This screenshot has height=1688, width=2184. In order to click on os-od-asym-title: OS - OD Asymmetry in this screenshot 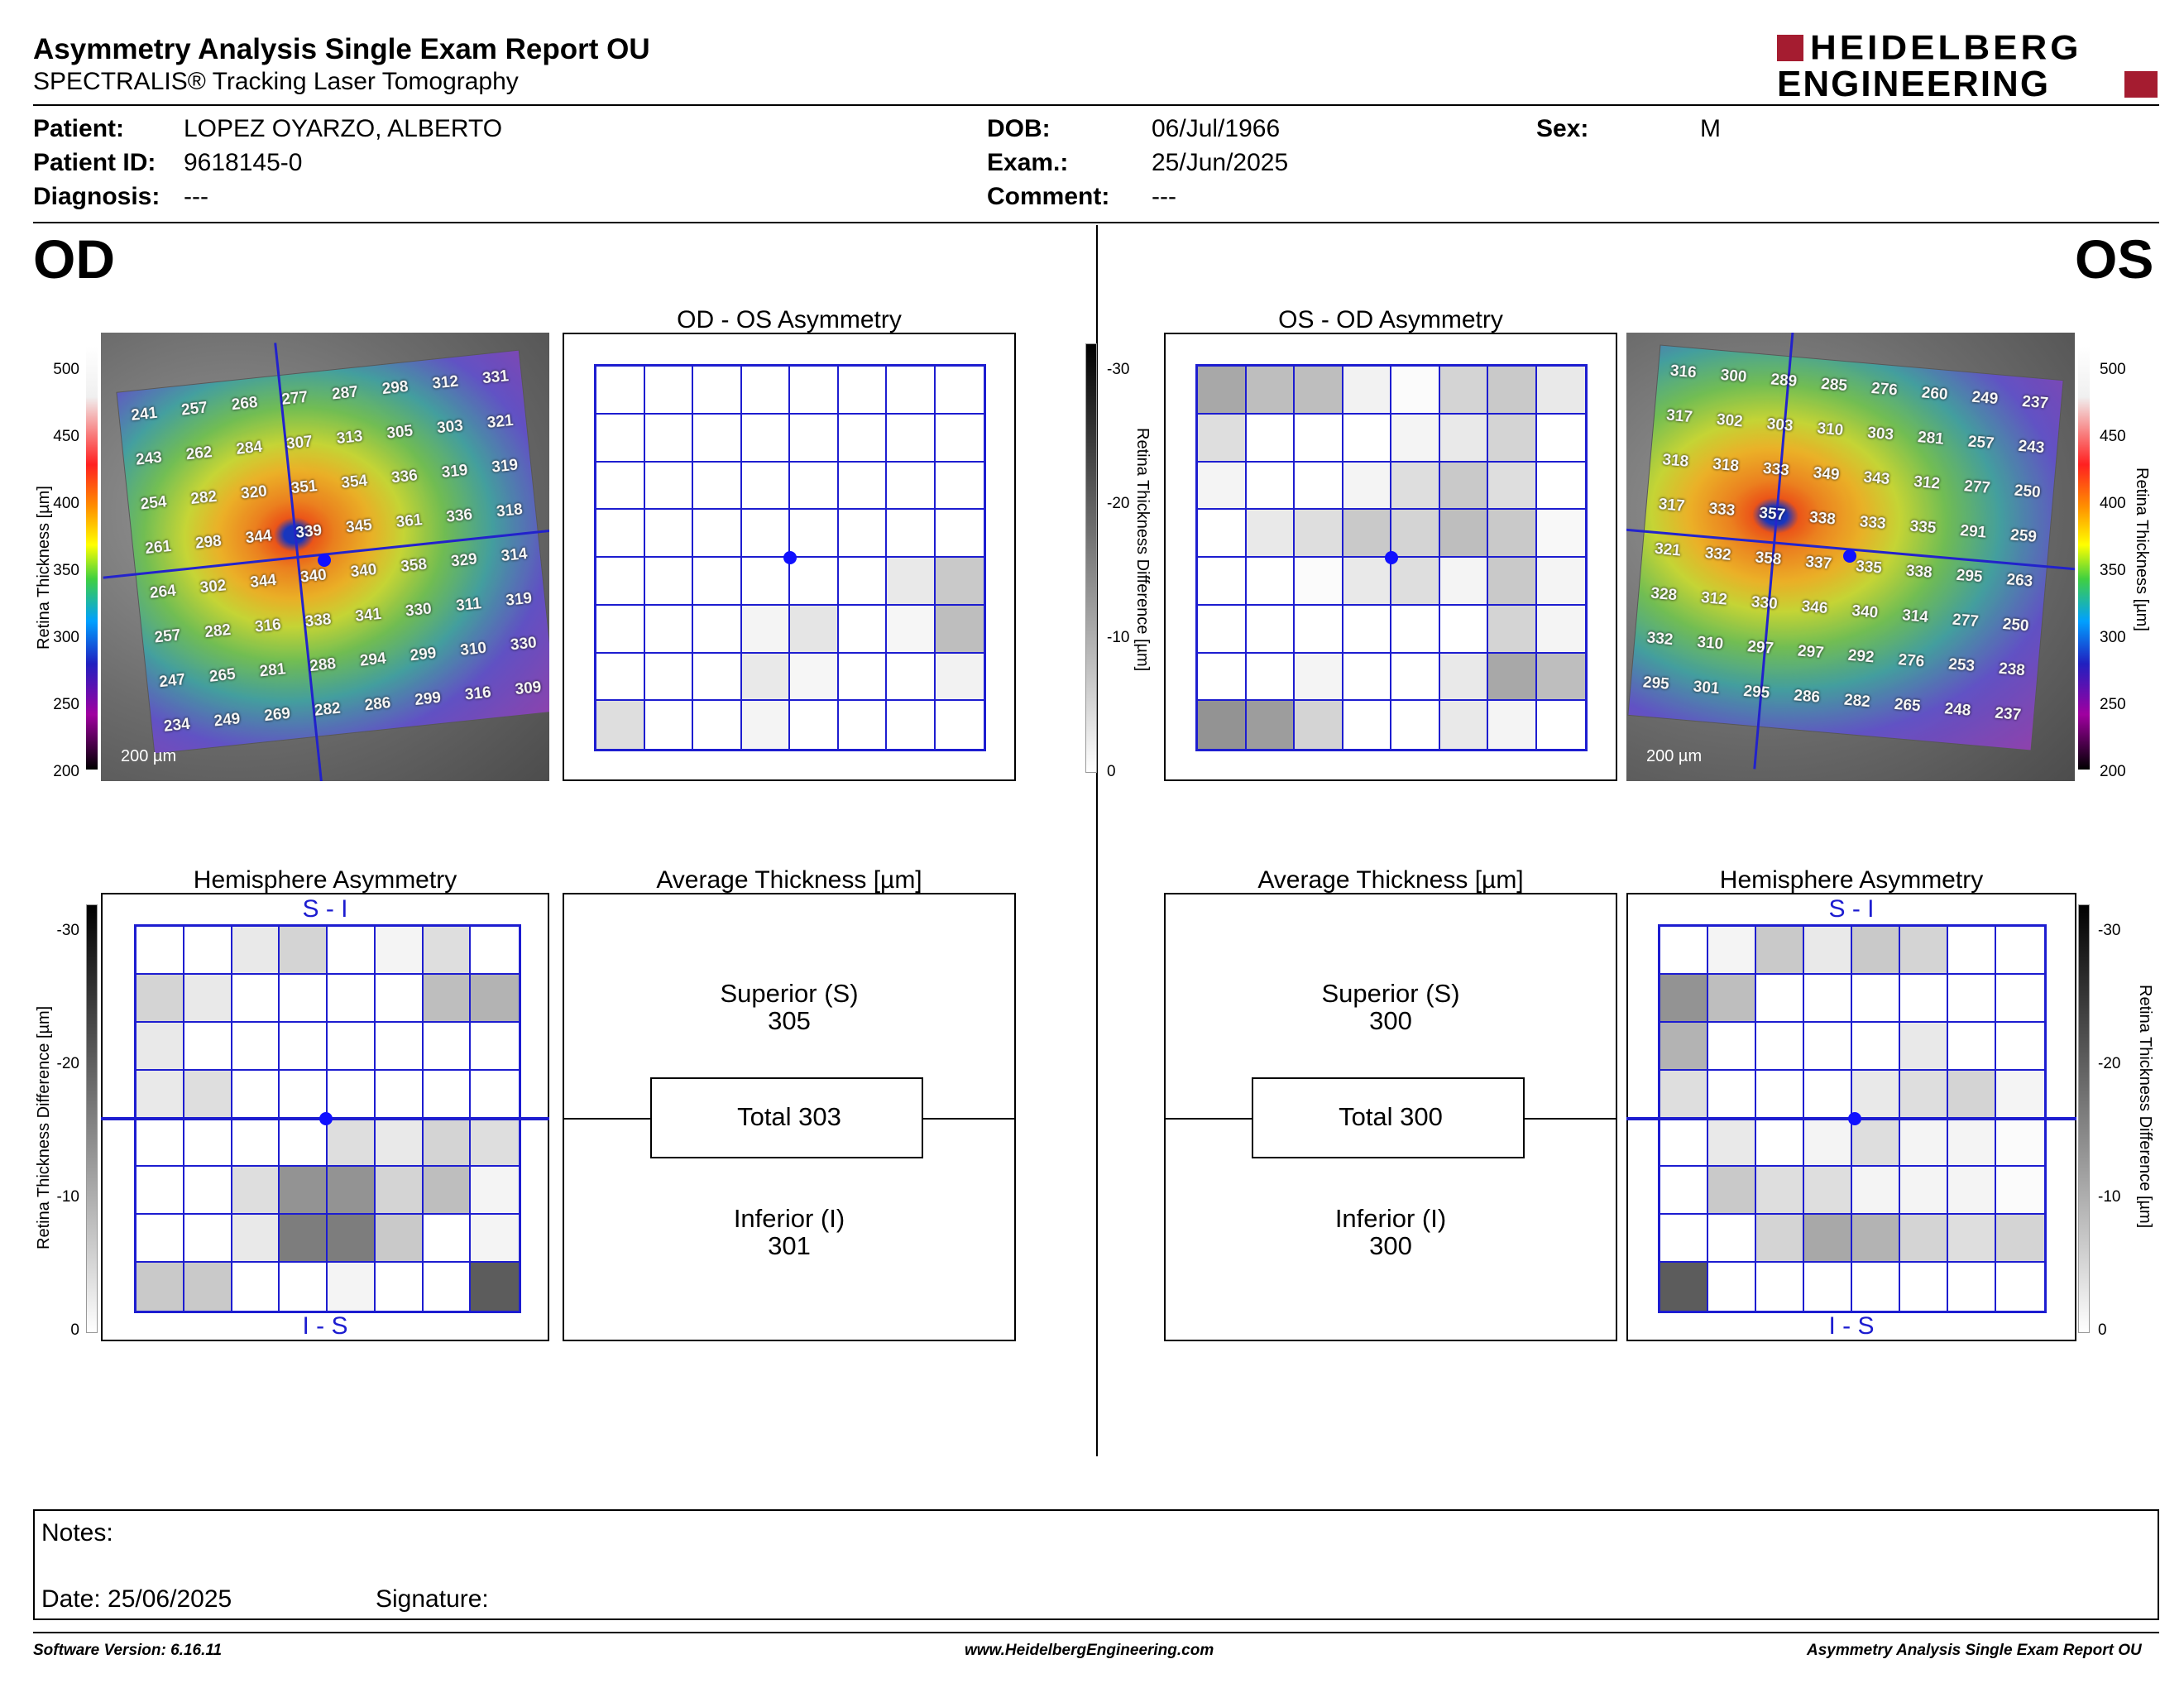, I will do `click(1390, 319)`.